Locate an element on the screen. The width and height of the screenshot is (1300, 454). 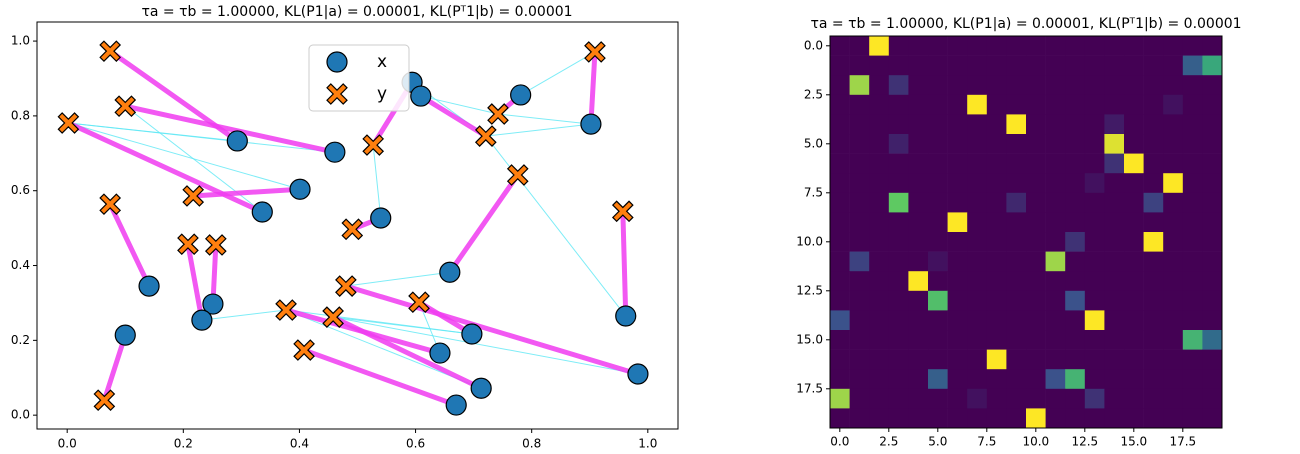
y-tick-label: 2.5 is located at coordinates (813, 94).